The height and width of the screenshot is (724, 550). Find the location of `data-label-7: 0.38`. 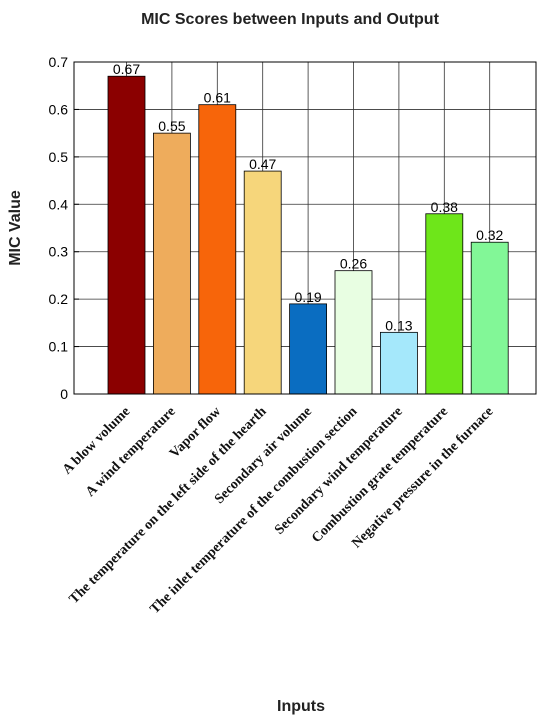

data-label-7: 0.38 is located at coordinates (444, 207).